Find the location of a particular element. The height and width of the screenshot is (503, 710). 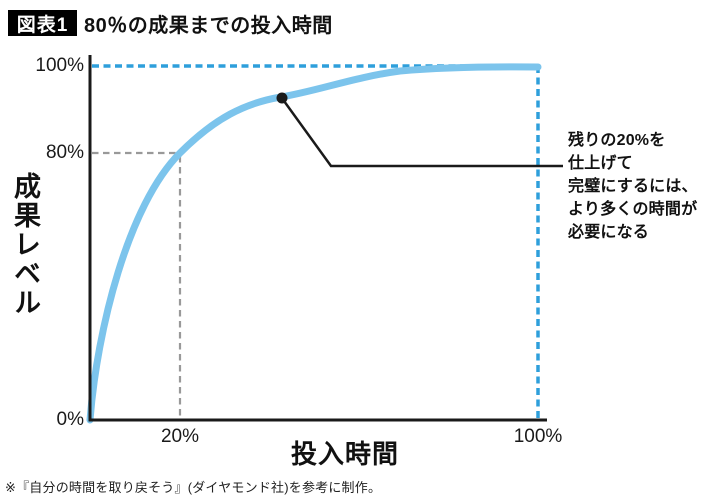

x-axis-title: 投入時間 is located at coordinates (344, 454).